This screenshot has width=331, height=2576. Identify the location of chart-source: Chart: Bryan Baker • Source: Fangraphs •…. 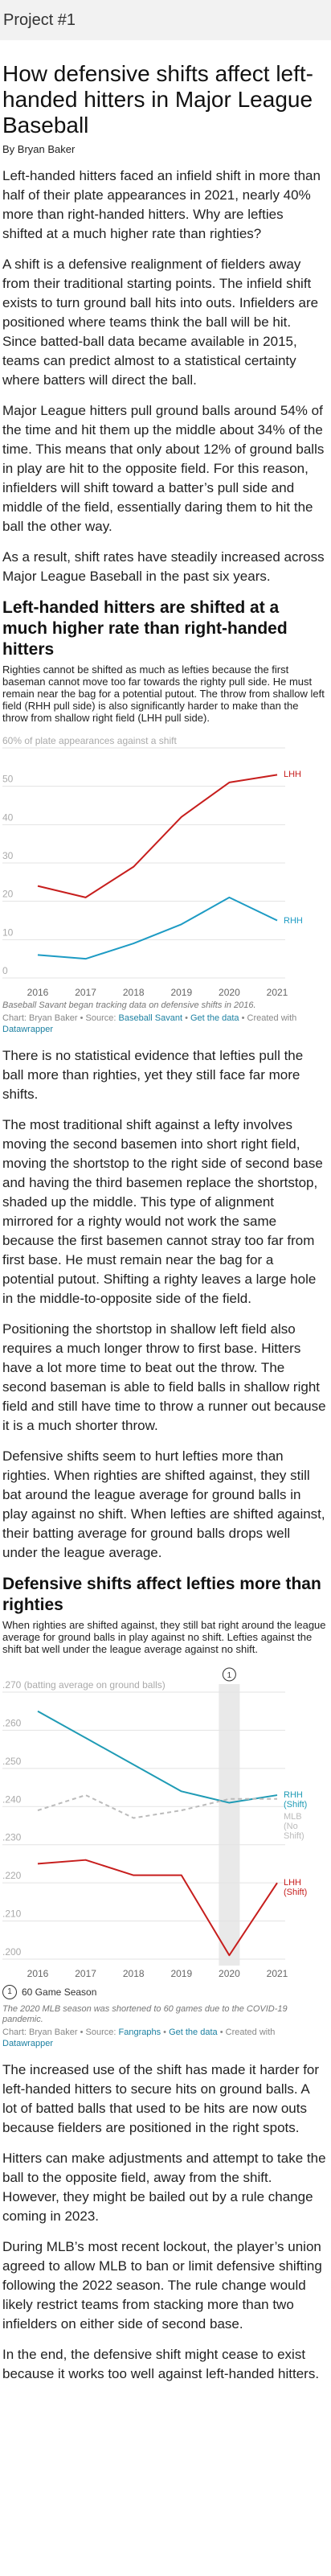
(164, 2038).